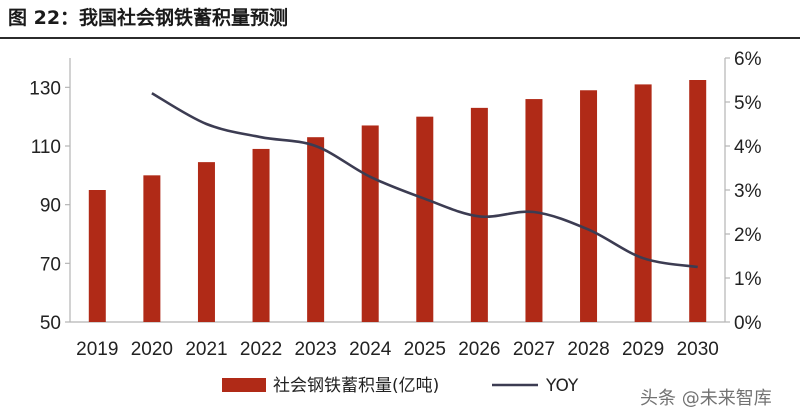 Image resolution: width=800 pixels, height=420 pixels. Describe the element at coordinates (356, 386) in the screenshot. I see `legend-bar-label: 社会钢铁蓄积量(亿吨)` at that location.